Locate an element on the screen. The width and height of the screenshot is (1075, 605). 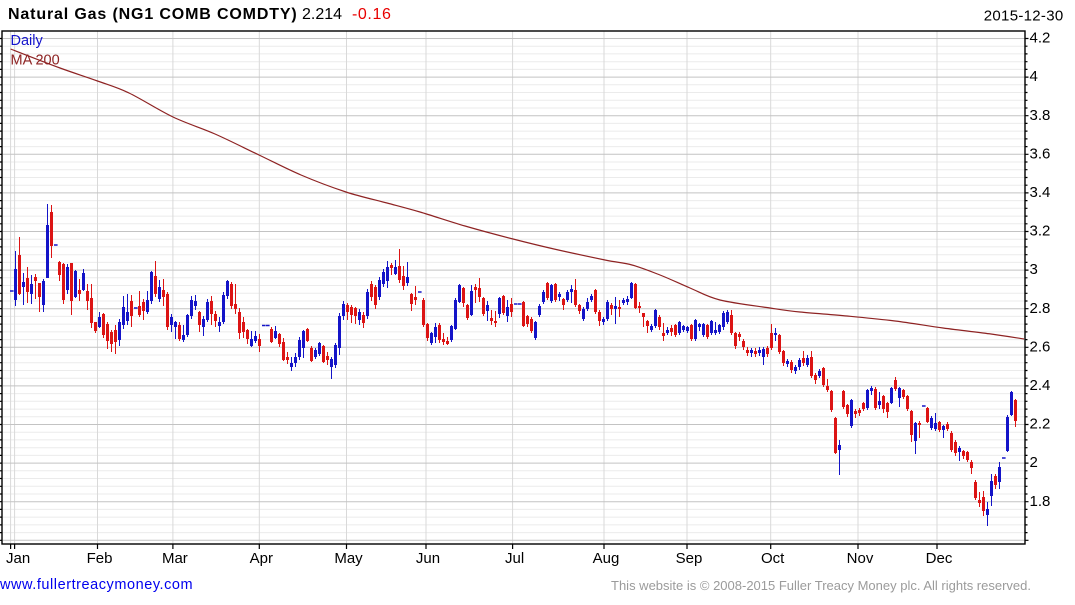
svg-text: Natural Gas (NG1 COMB COMDTY) is located at coordinates (153, 14).